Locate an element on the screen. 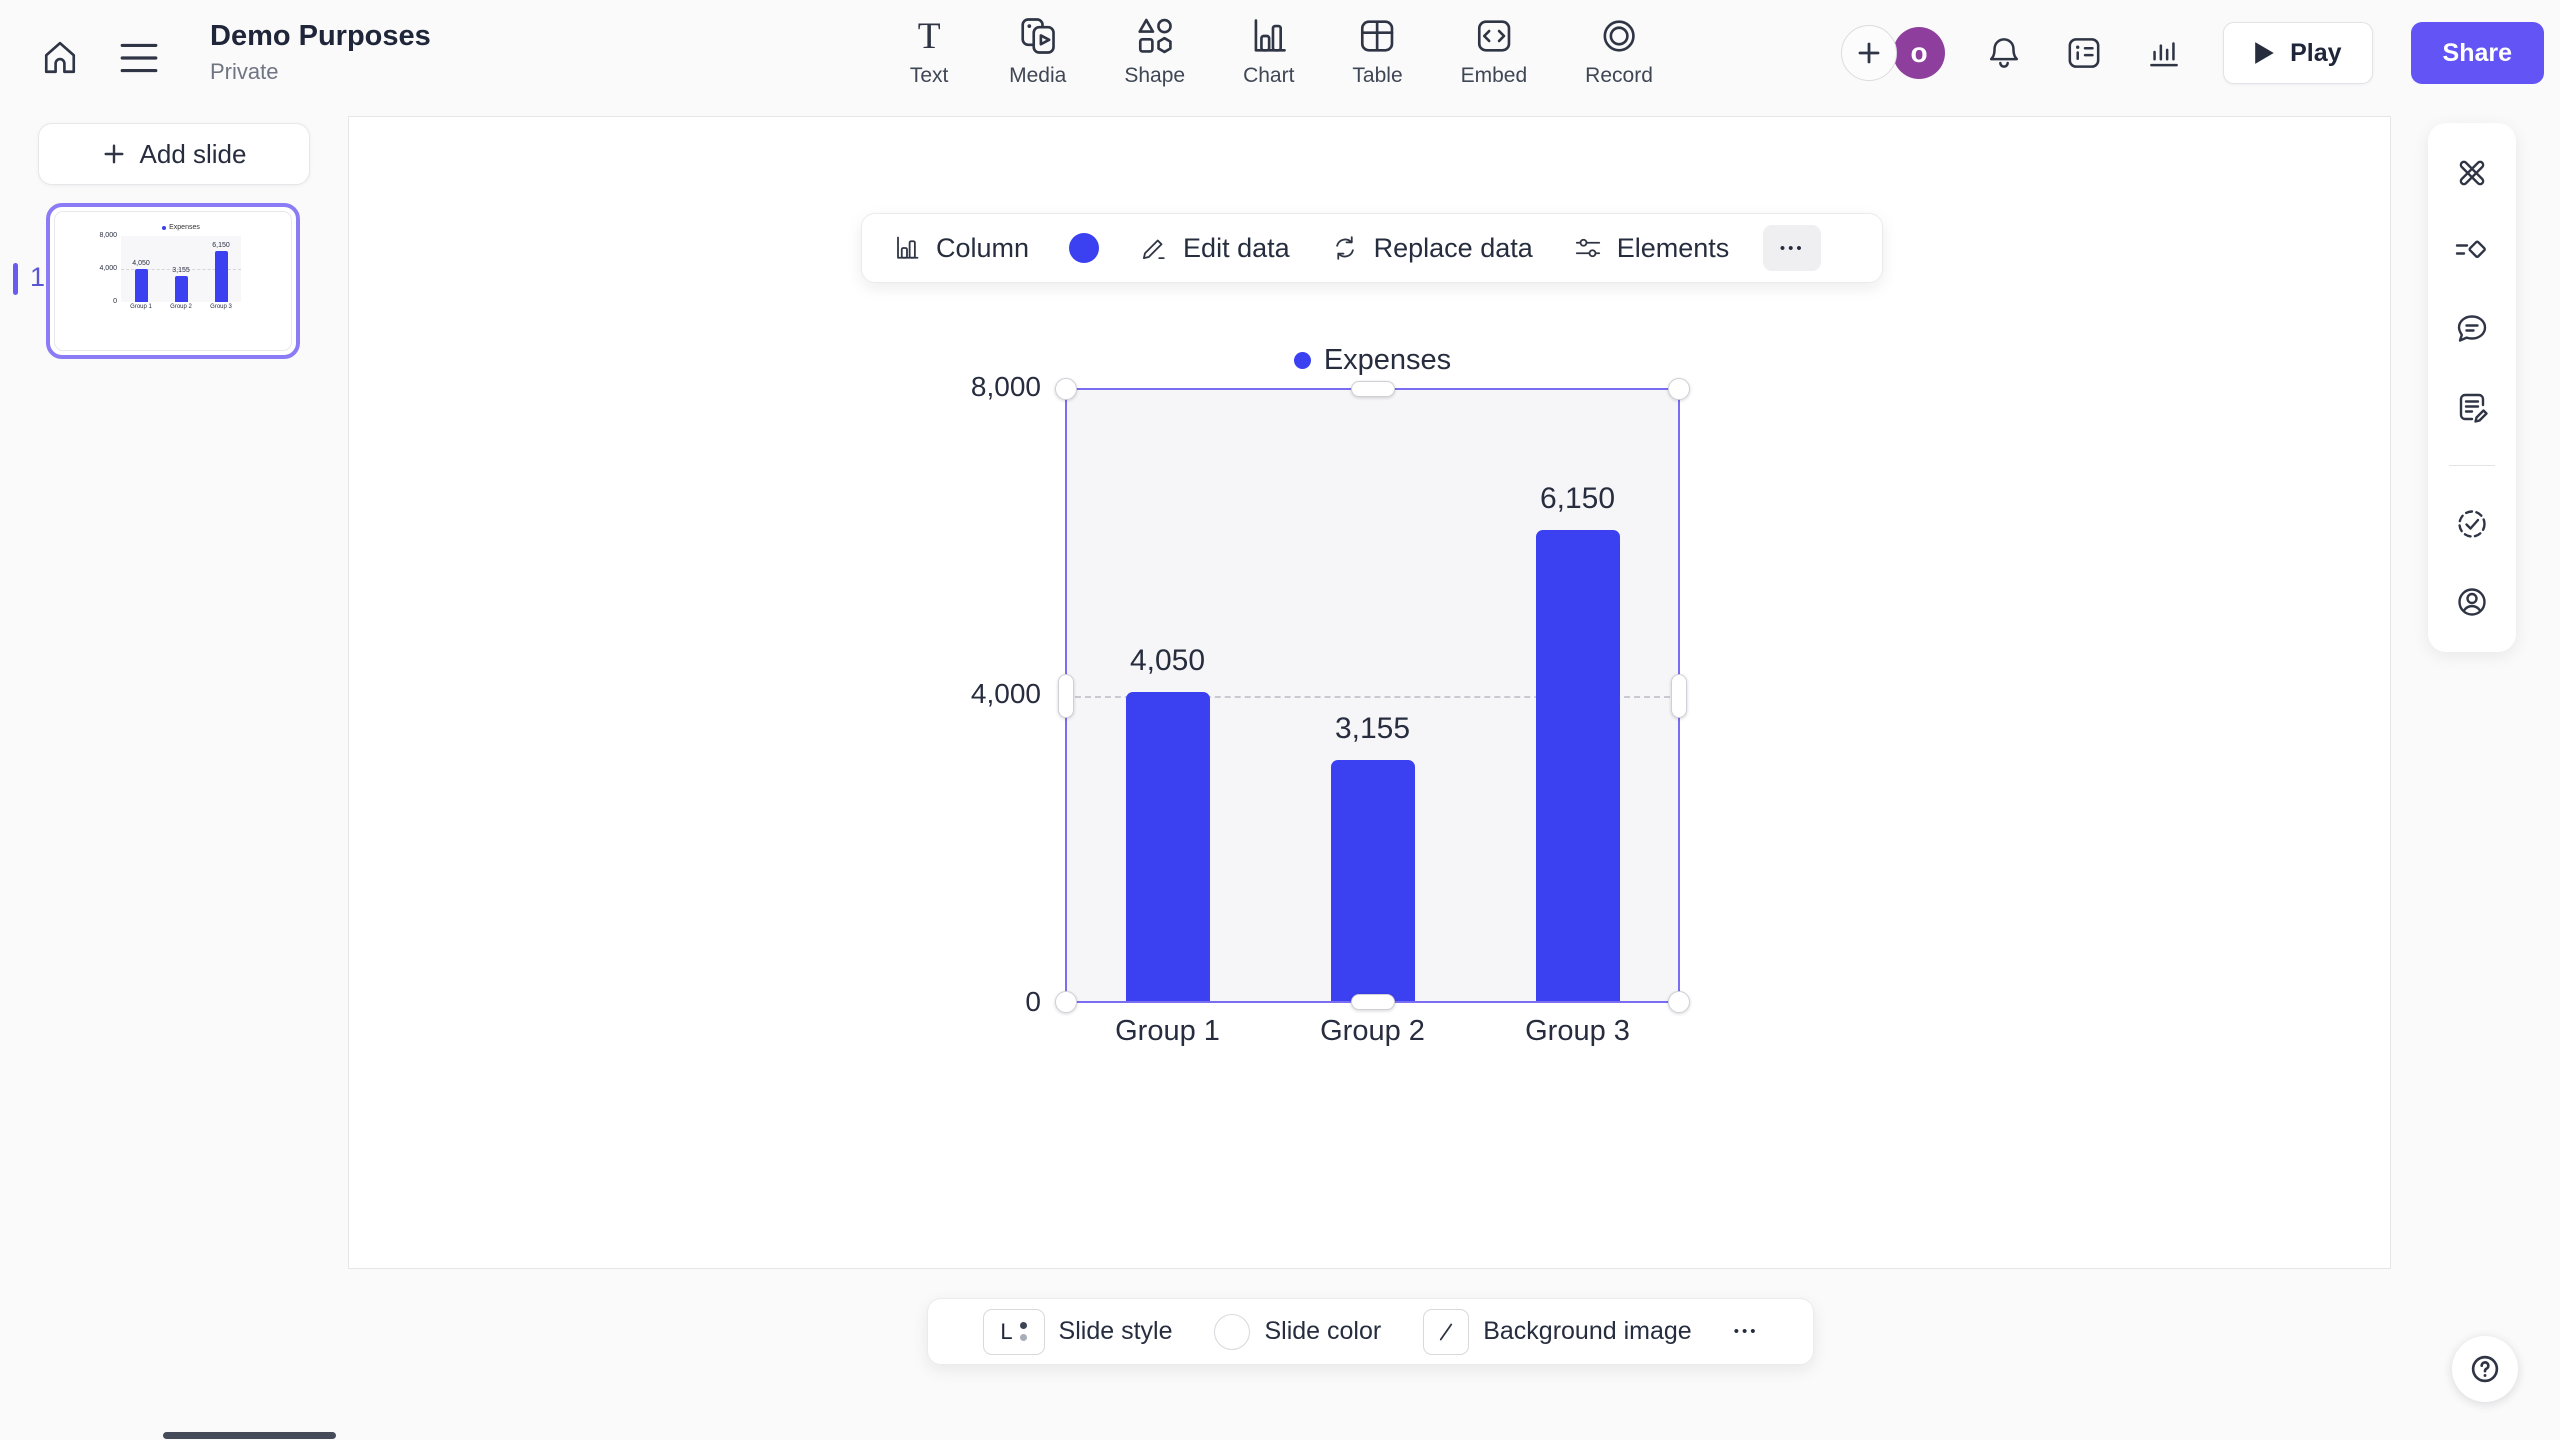 The height and width of the screenshot is (1440, 2560). quick-actions-button is located at coordinates (2472, 251).